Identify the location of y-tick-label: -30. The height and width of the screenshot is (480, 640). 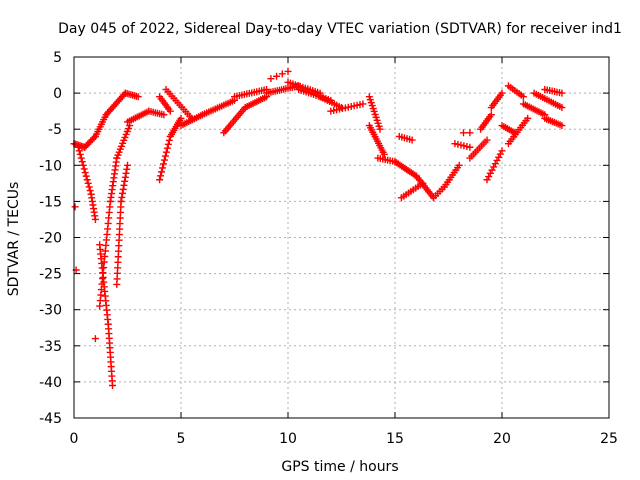
(50, 311).